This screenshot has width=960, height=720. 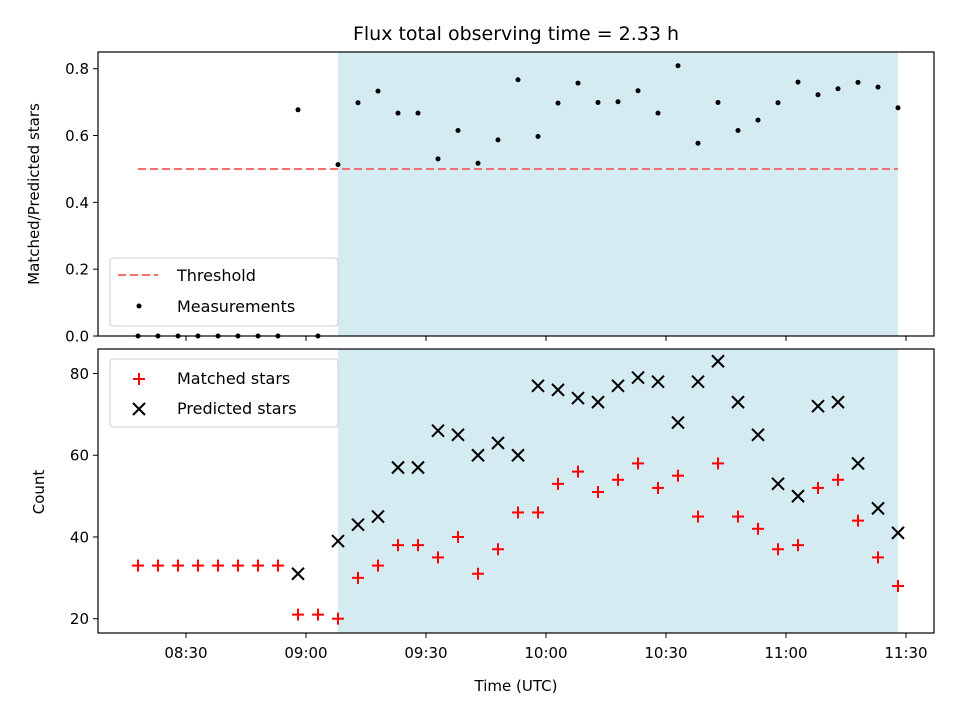 I want to click on ratio-legend: Threshold Measurements, so click(x=224, y=292).